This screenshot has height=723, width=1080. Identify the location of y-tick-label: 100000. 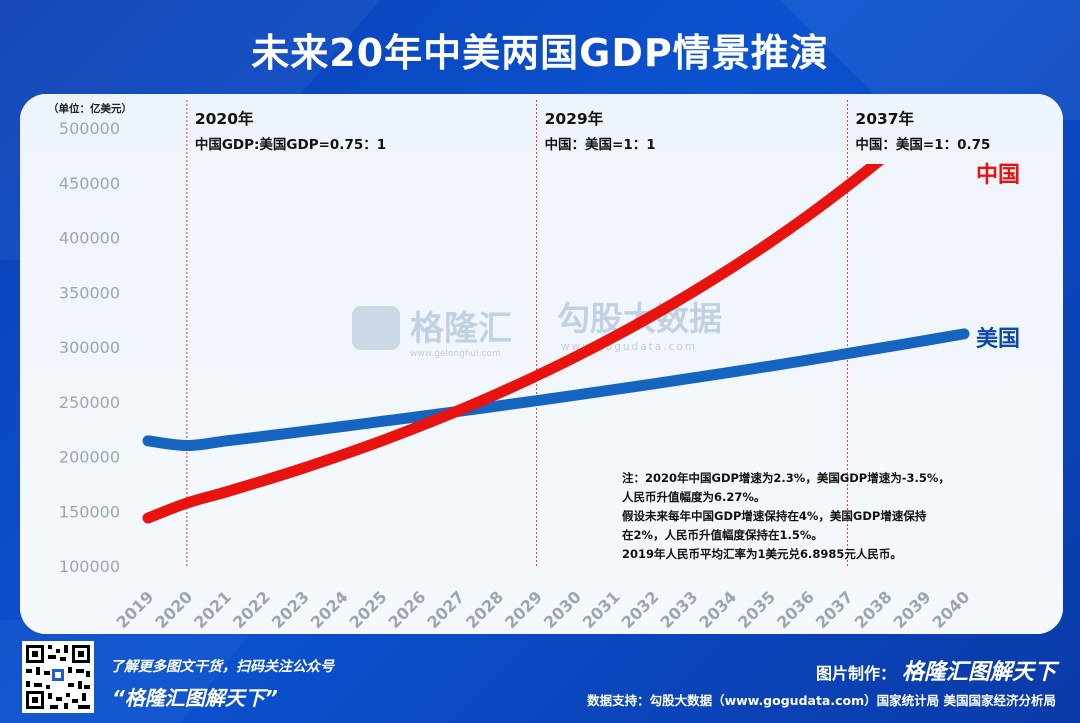
(89, 566).